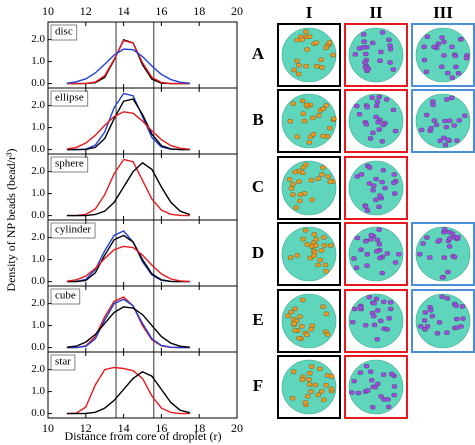 This screenshot has width=475, height=445. I want to click on y-tick-label: 1.0, so click(38, 259).